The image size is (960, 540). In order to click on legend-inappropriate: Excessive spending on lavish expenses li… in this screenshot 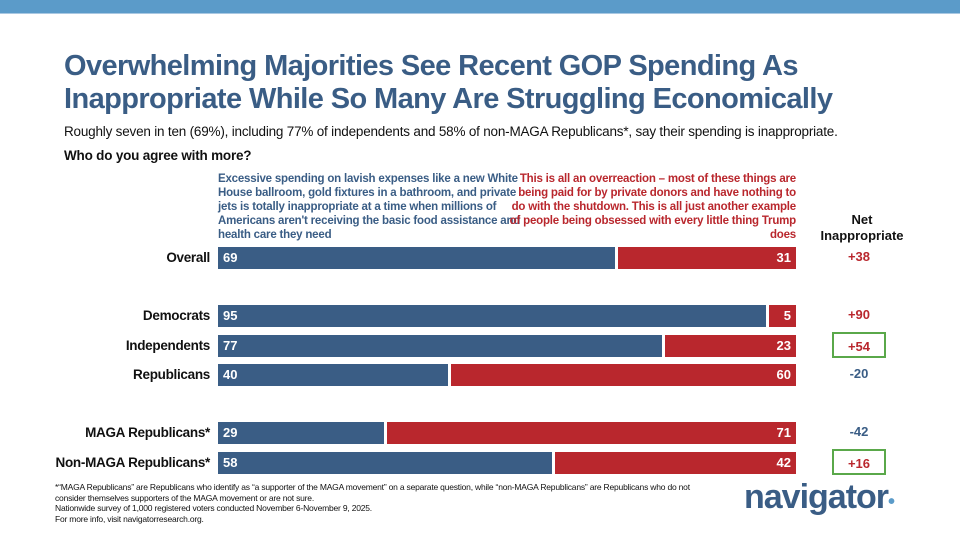, I will do `click(369, 207)`.